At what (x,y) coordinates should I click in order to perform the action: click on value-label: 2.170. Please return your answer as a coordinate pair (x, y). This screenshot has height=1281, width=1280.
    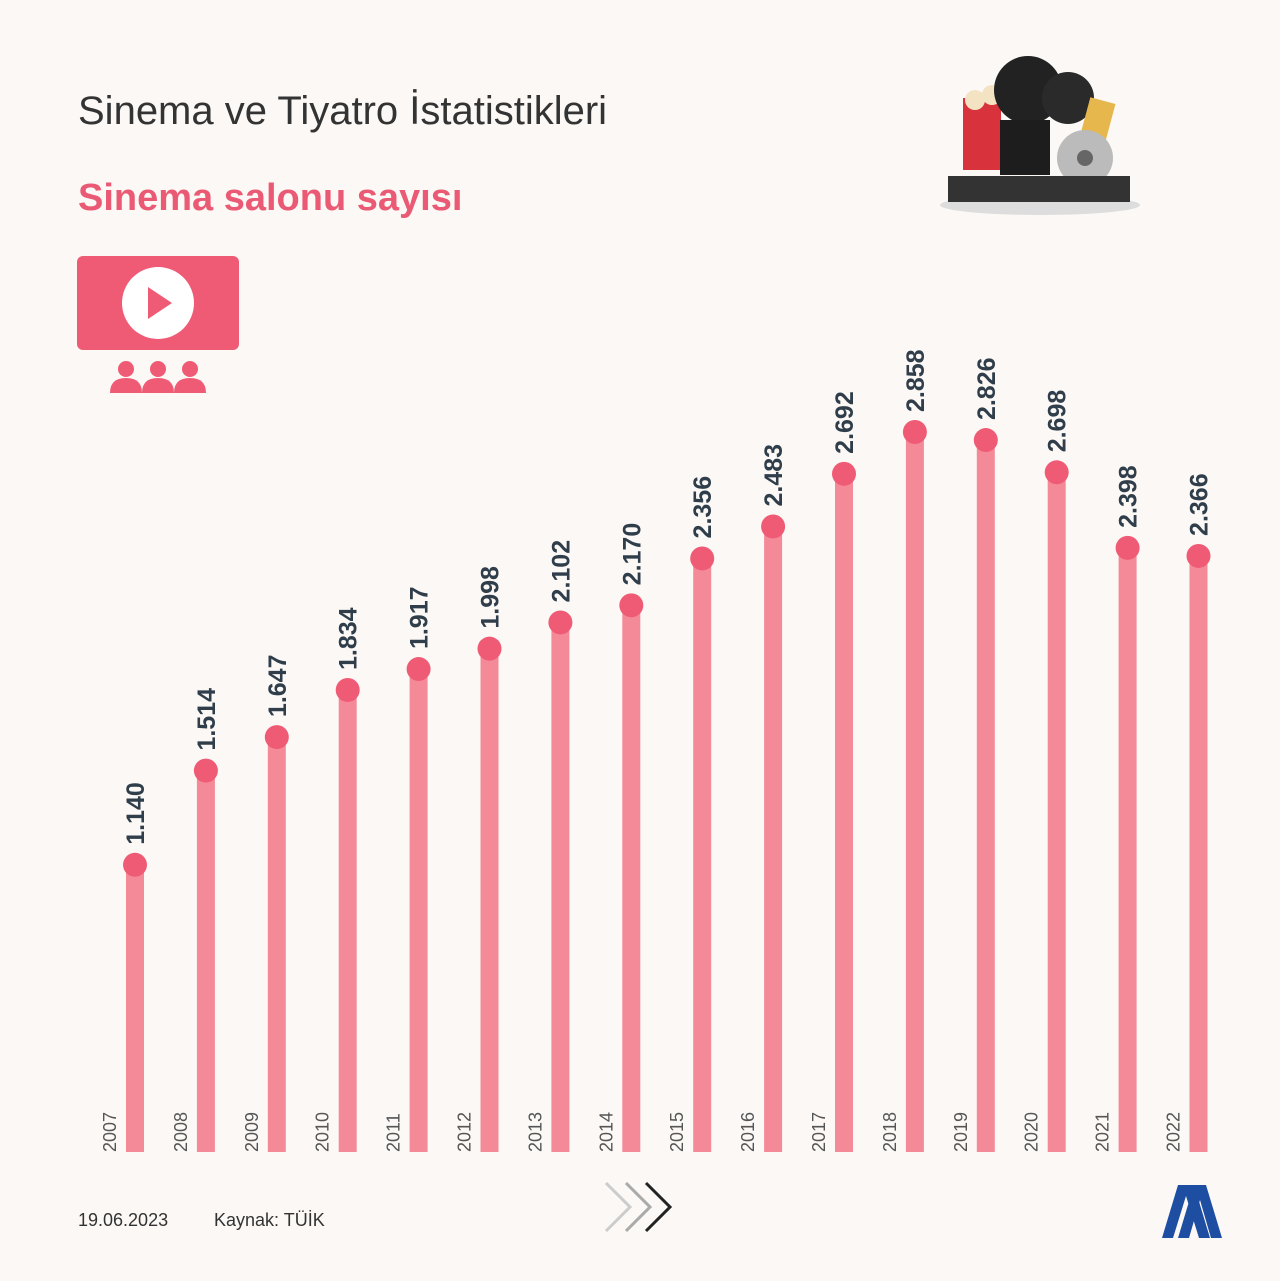
    Looking at the image, I should click on (632, 554).